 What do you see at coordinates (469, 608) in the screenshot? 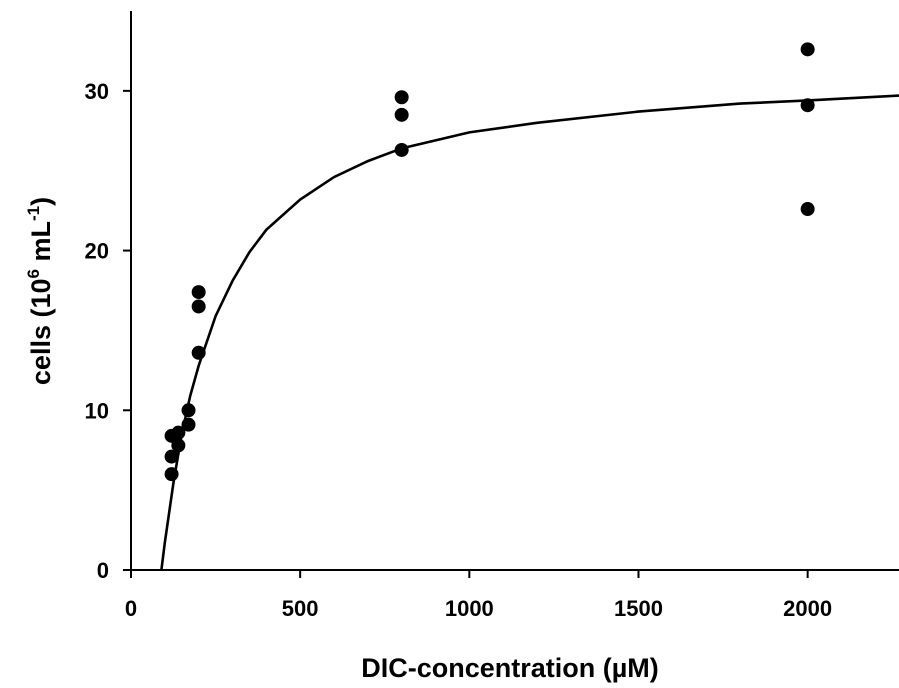
I see `x-tick-label: 1000` at bounding box center [469, 608].